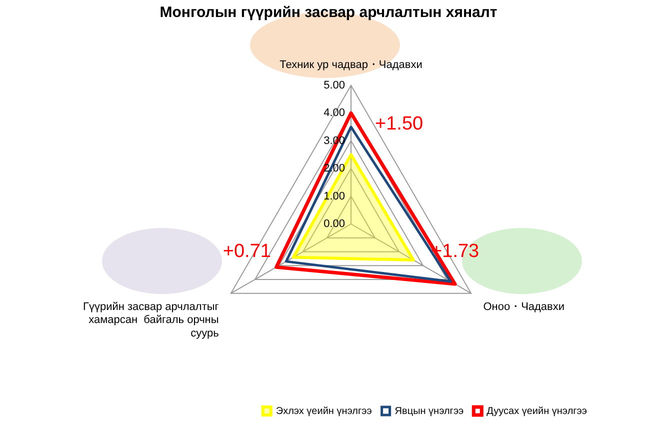 The width and height of the screenshot is (657, 426). What do you see at coordinates (334, 85) in the screenshot?
I see `y-tick-label: 5.00` at bounding box center [334, 85].